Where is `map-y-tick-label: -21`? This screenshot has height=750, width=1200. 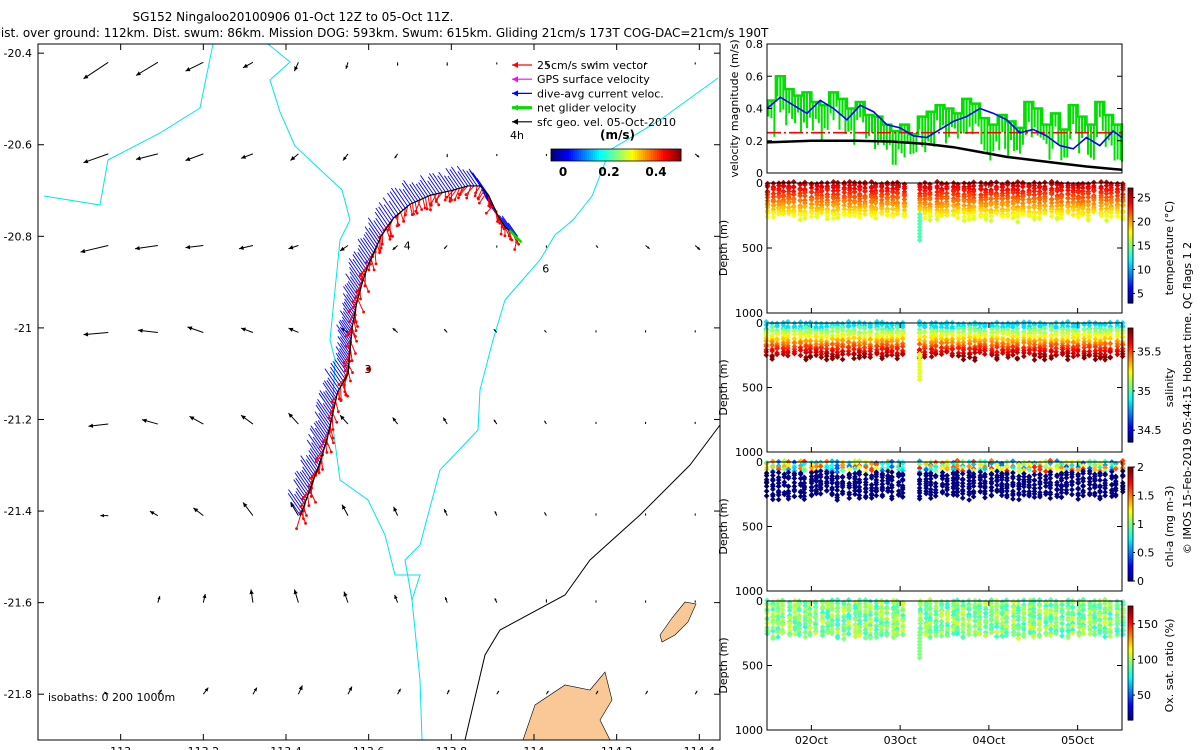 map-y-tick-label: -21 is located at coordinates (23, 328).